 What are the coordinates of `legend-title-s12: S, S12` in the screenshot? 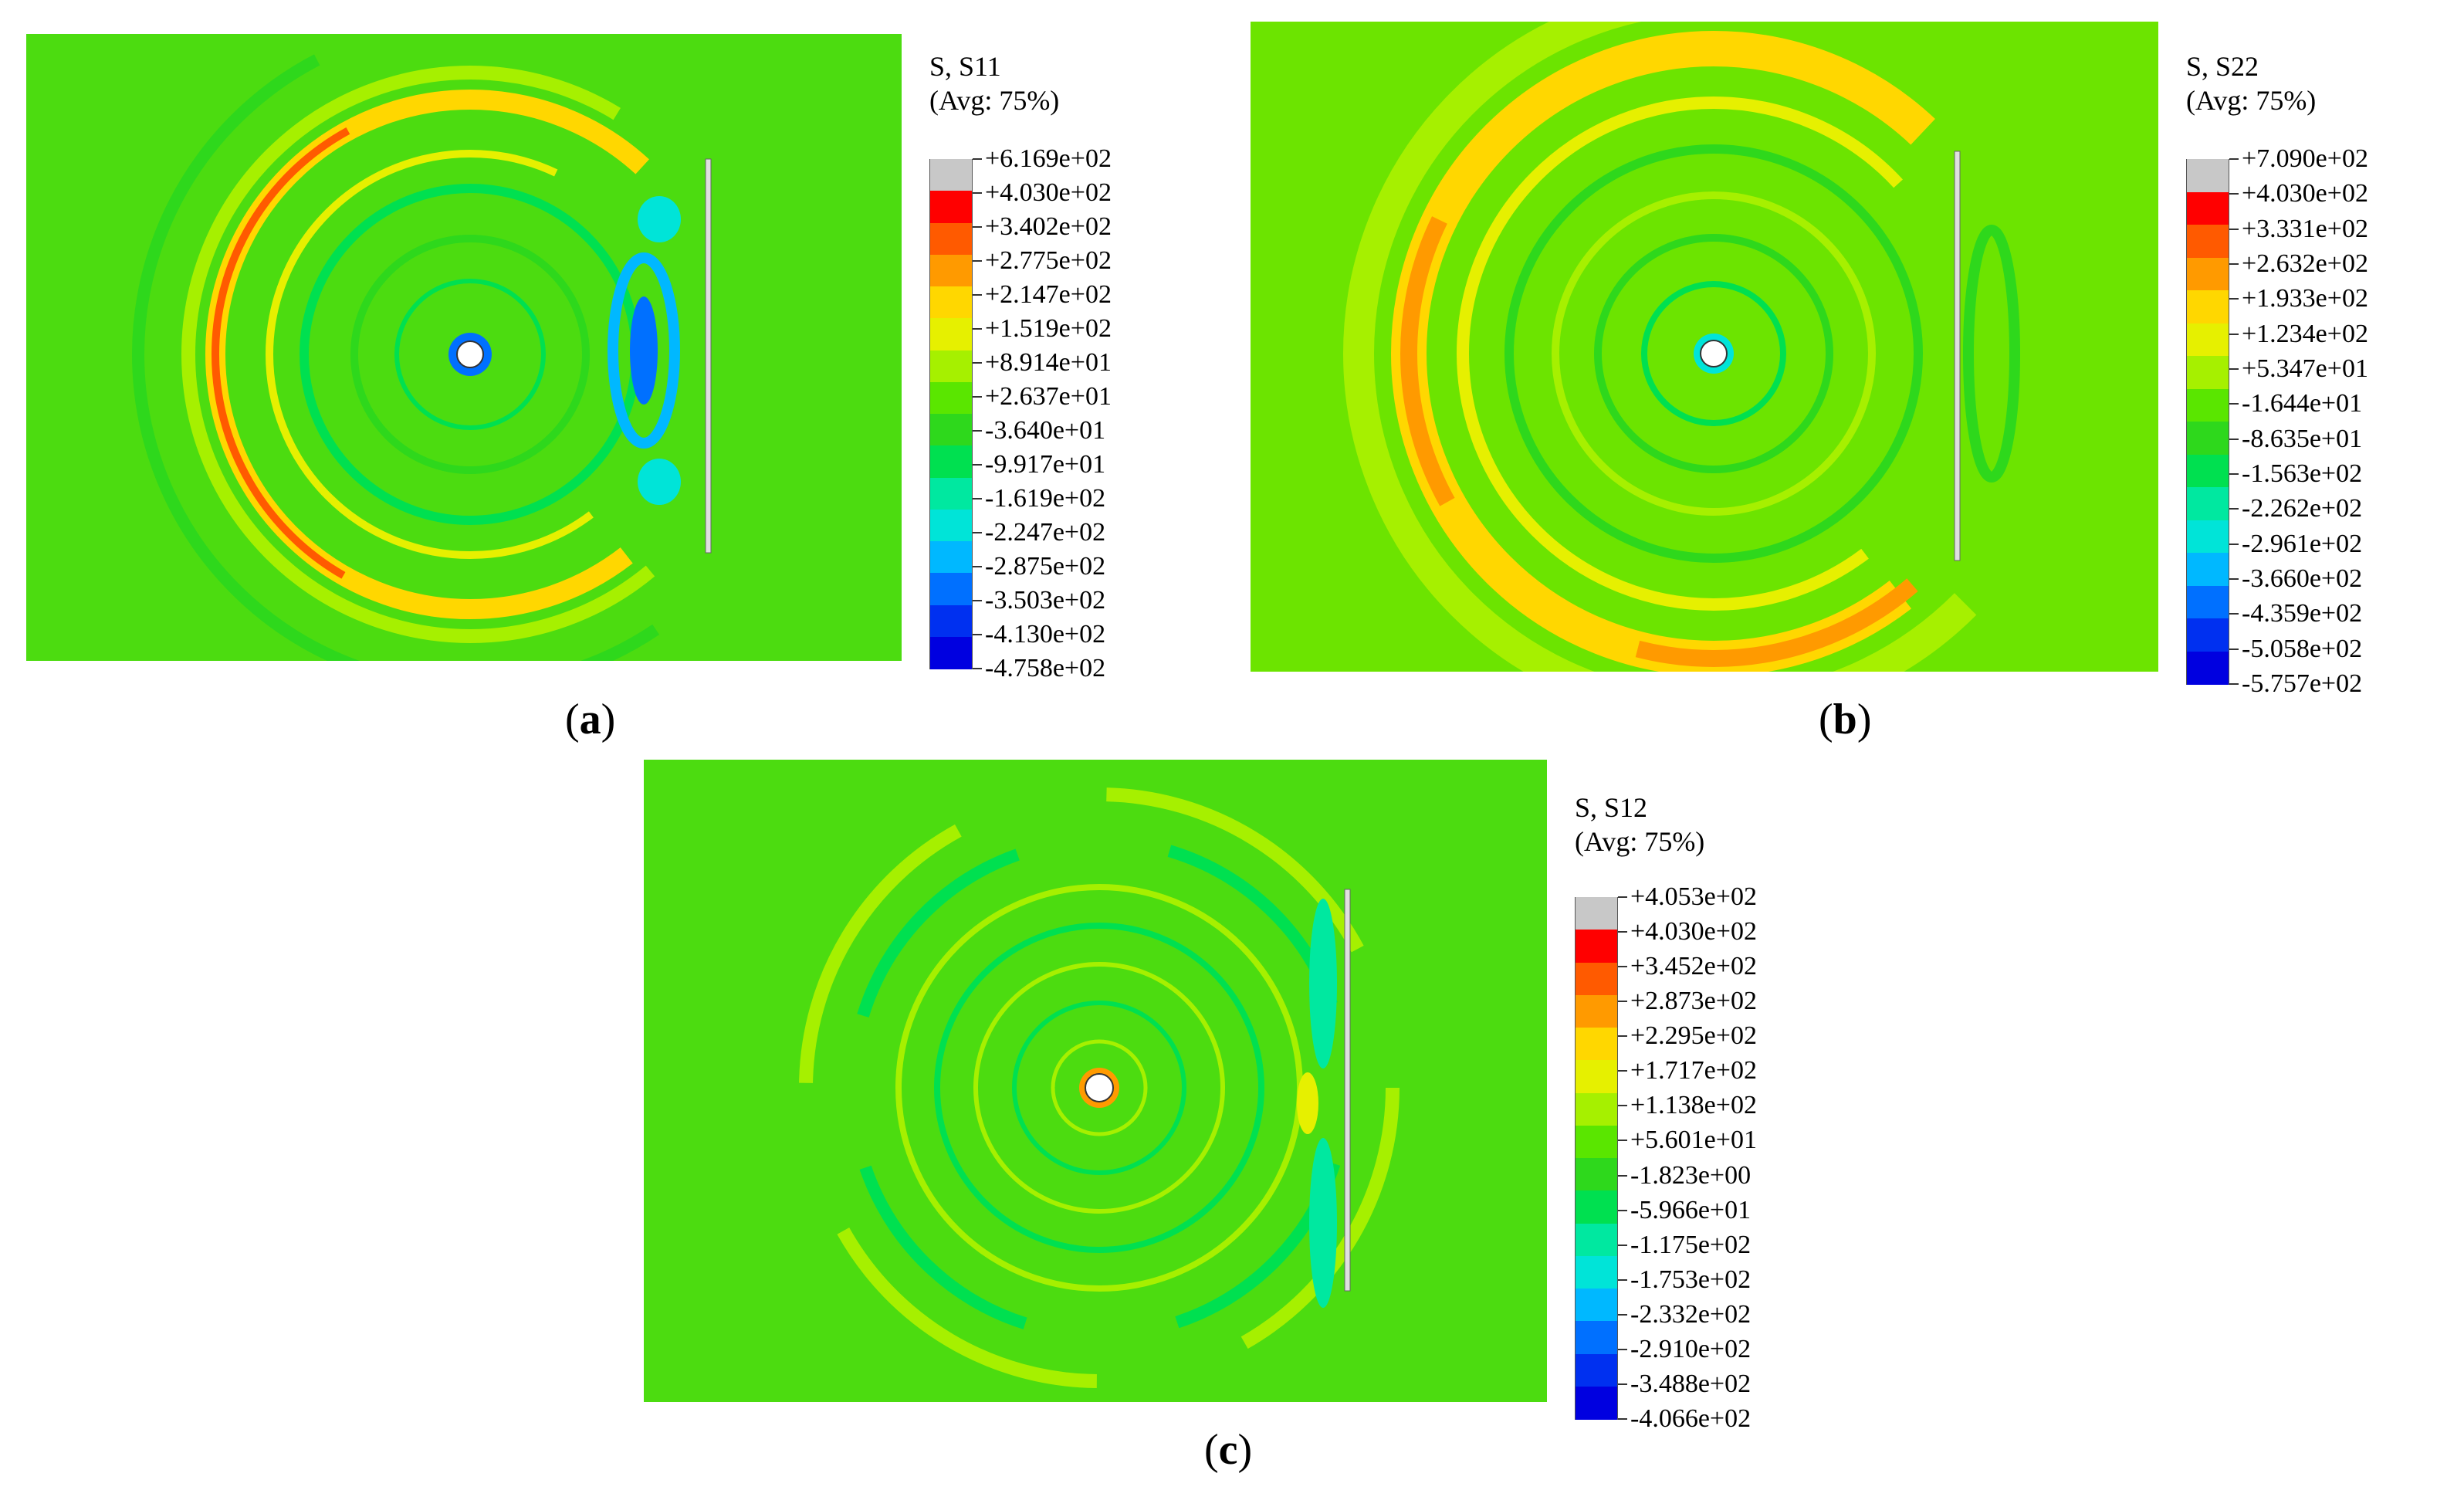 It's located at (1611, 807).